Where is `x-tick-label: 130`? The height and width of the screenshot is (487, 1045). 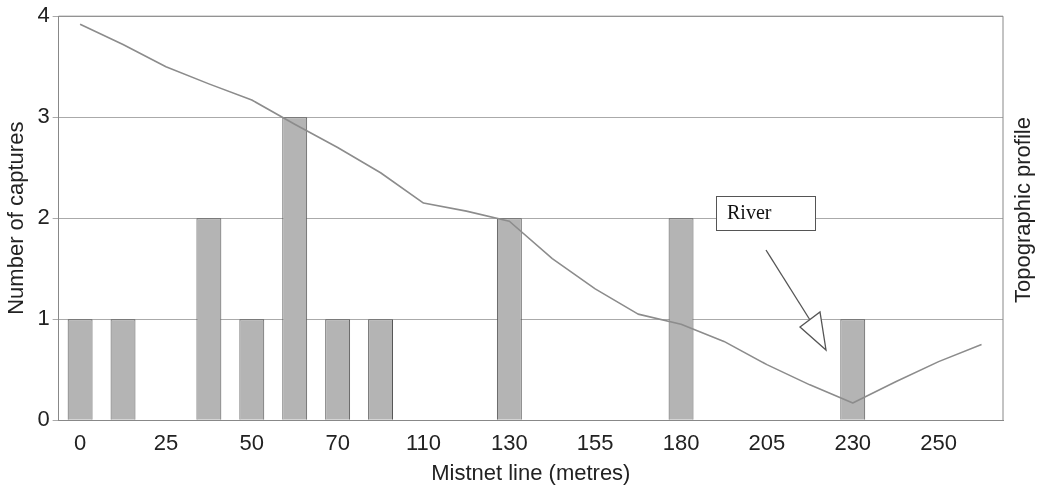
x-tick-label: 130 is located at coordinates (509, 443).